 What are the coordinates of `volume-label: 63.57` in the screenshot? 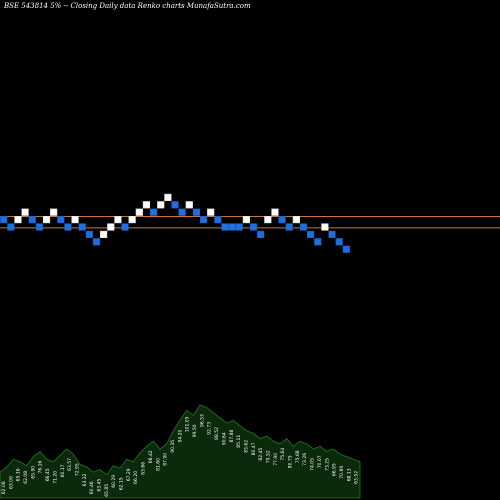 It's located at (70, 464).